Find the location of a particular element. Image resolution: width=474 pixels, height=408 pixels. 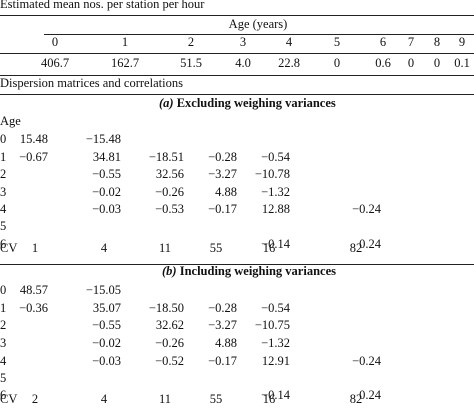

dispersion-rule is located at coordinates (237, 94).